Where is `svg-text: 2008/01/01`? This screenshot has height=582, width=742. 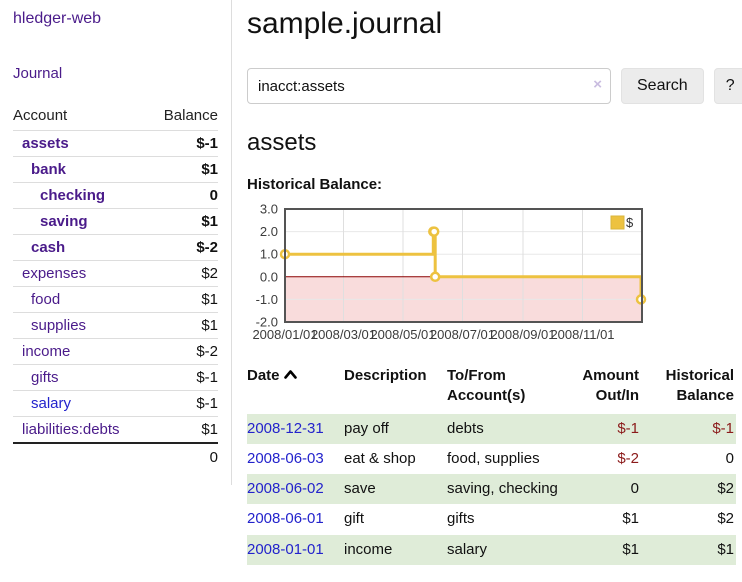 svg-text: 2008/01/01 is located at coordinates (284, 334).